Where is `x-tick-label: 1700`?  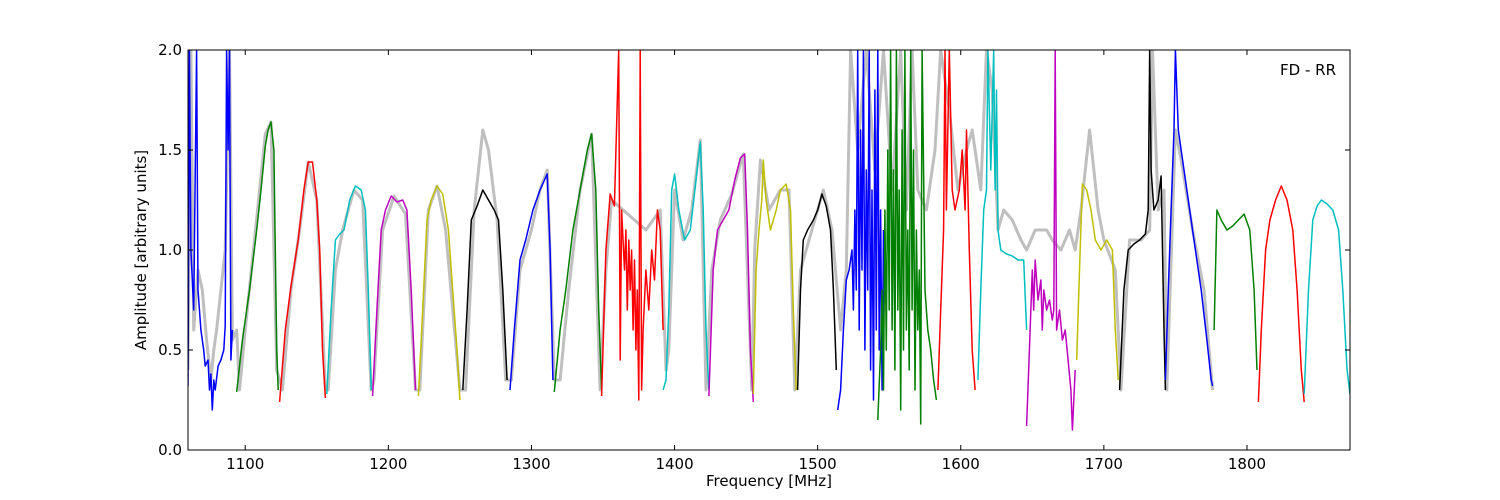 x-tick-label: 1700 is located at coordinates (1104, 464).